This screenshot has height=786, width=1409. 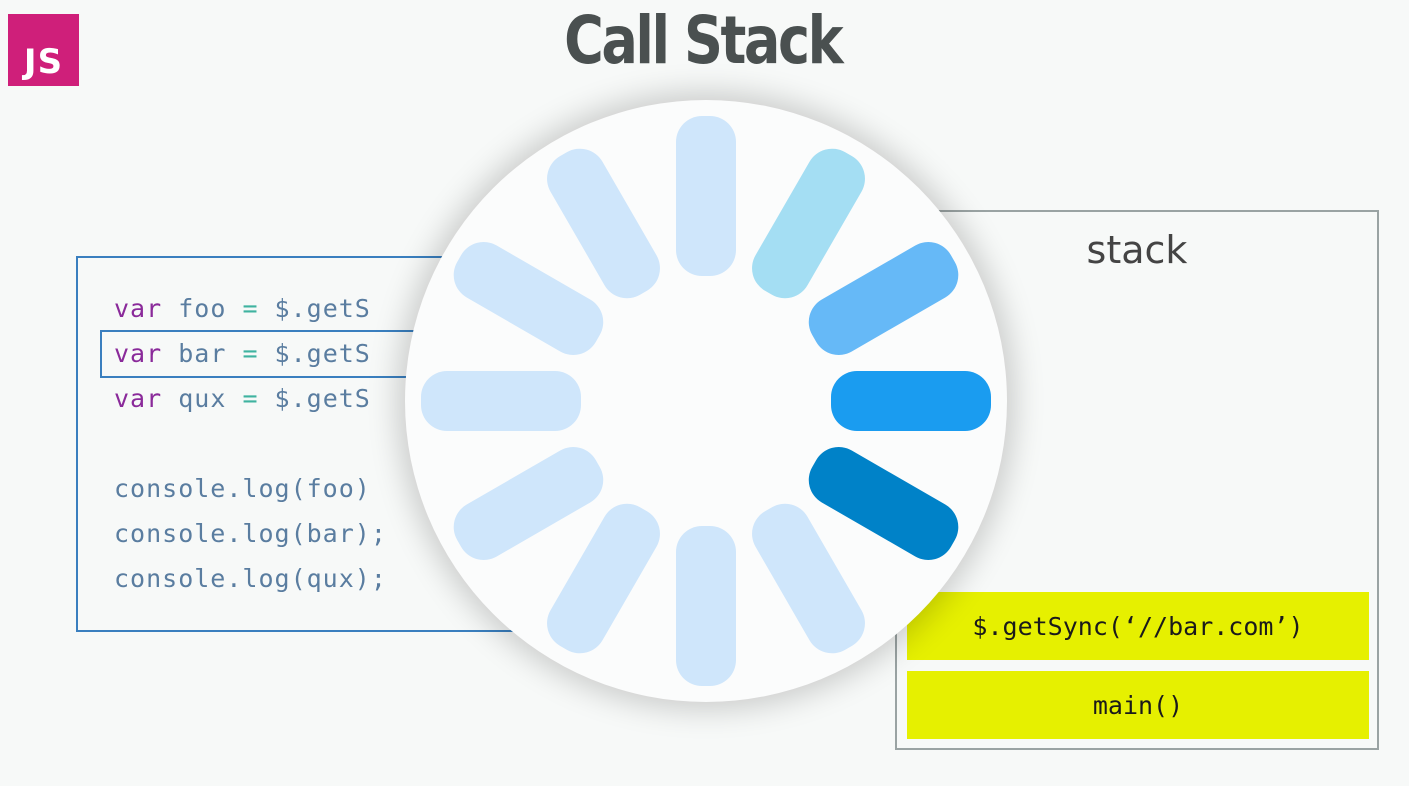 I want to click on stack-frame: $.getSync(‘//bar.com’), so click(x=1138, y=626).